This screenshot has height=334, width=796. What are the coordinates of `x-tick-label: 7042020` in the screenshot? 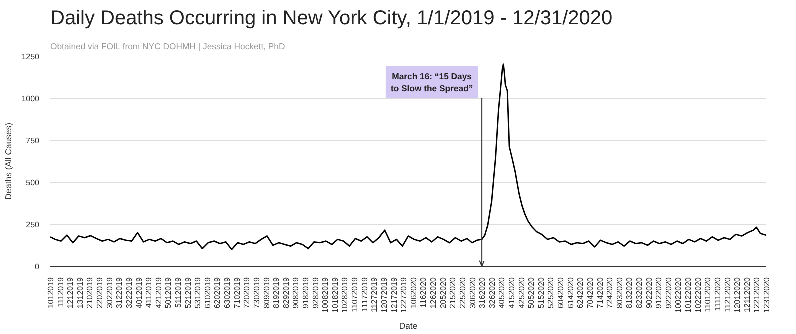 It's located at (590, 292).